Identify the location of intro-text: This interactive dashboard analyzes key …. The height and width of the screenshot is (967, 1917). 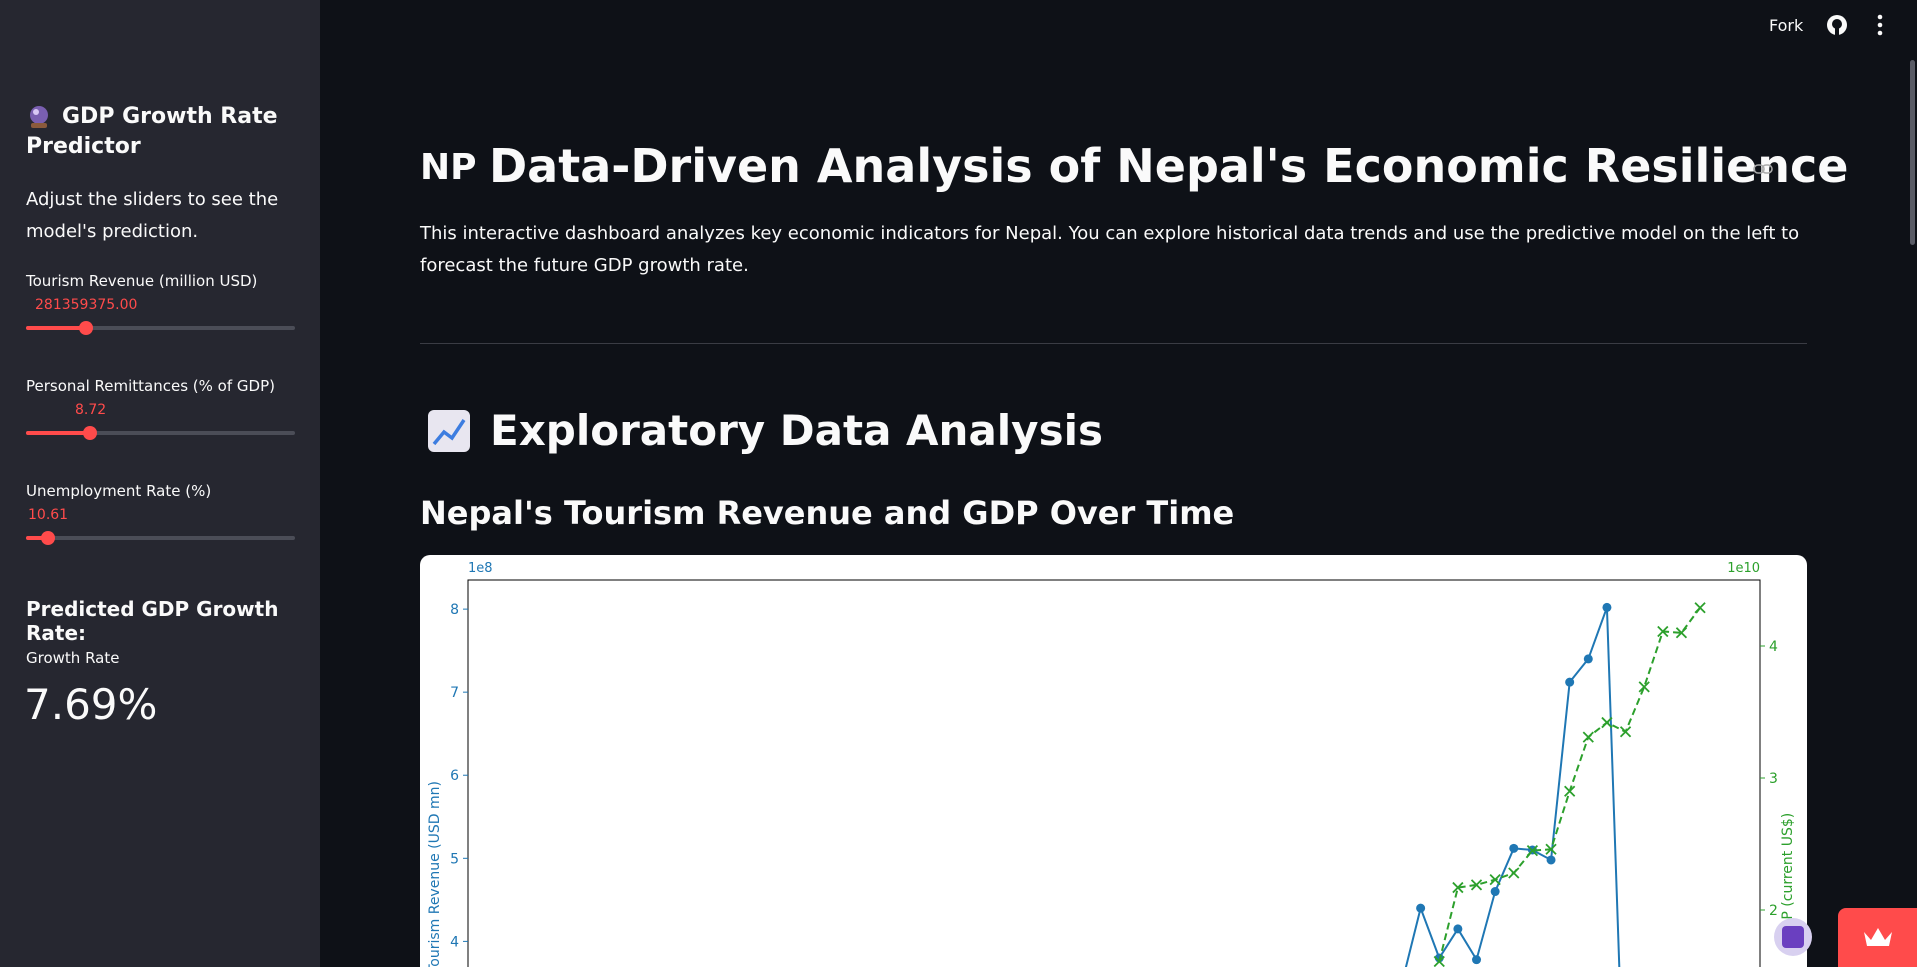
(1110, 249).